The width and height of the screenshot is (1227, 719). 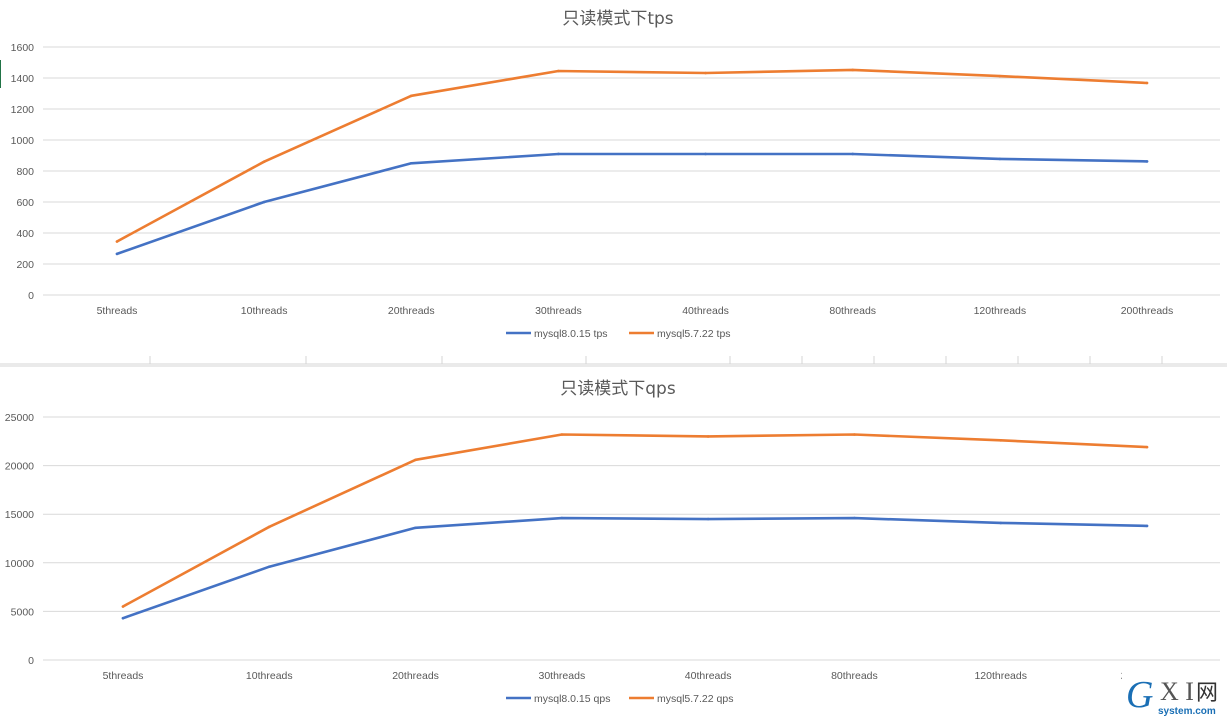 I want to click on y-tick-label: 1200, so click(x=23, y=110).